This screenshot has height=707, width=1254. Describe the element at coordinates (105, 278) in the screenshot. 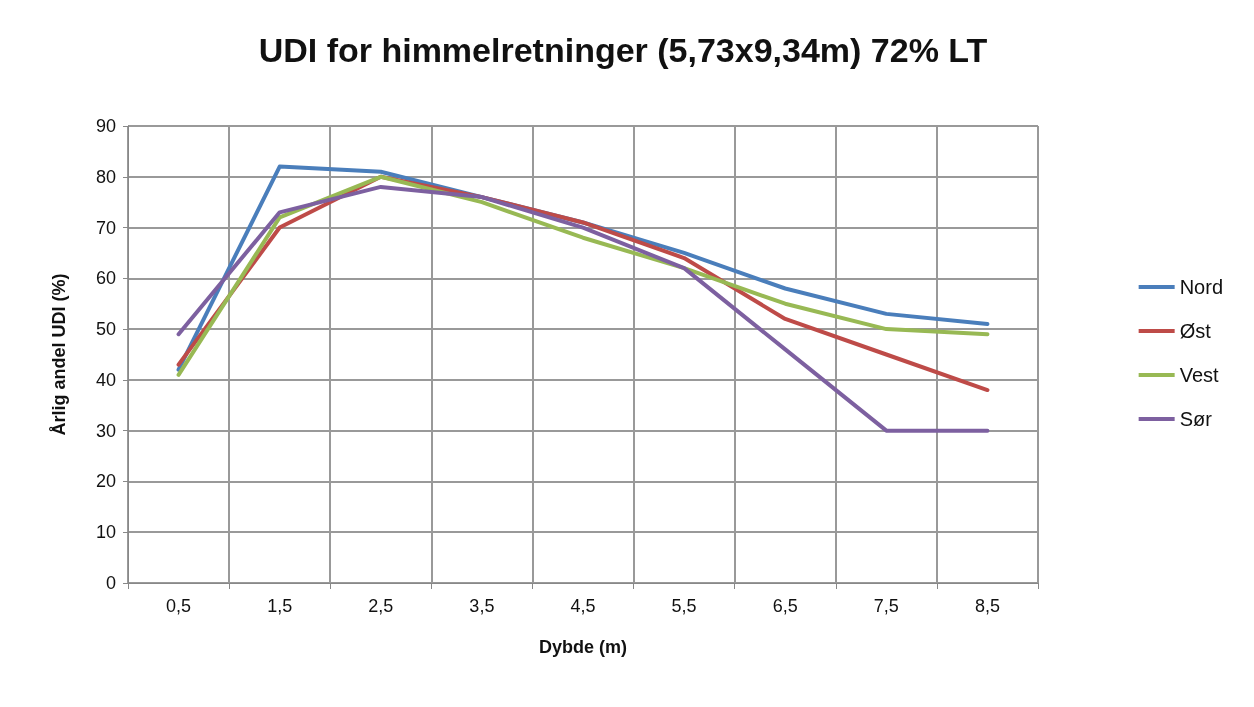

I see `y-tick-label: 60` at that location.